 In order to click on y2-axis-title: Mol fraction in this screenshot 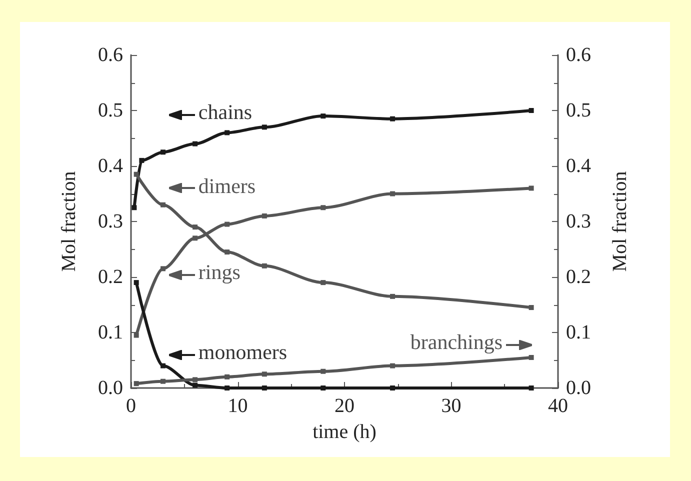, I will do `click(620, 221)`.